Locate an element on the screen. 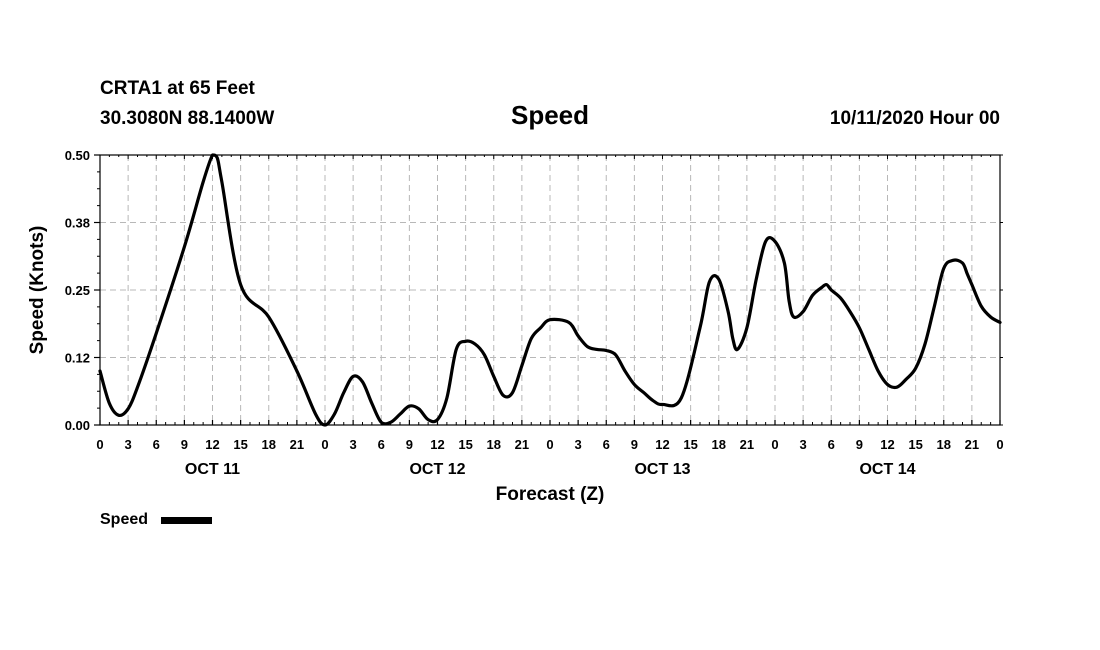  legend-label: Speed is located at coordinates (124, 519).